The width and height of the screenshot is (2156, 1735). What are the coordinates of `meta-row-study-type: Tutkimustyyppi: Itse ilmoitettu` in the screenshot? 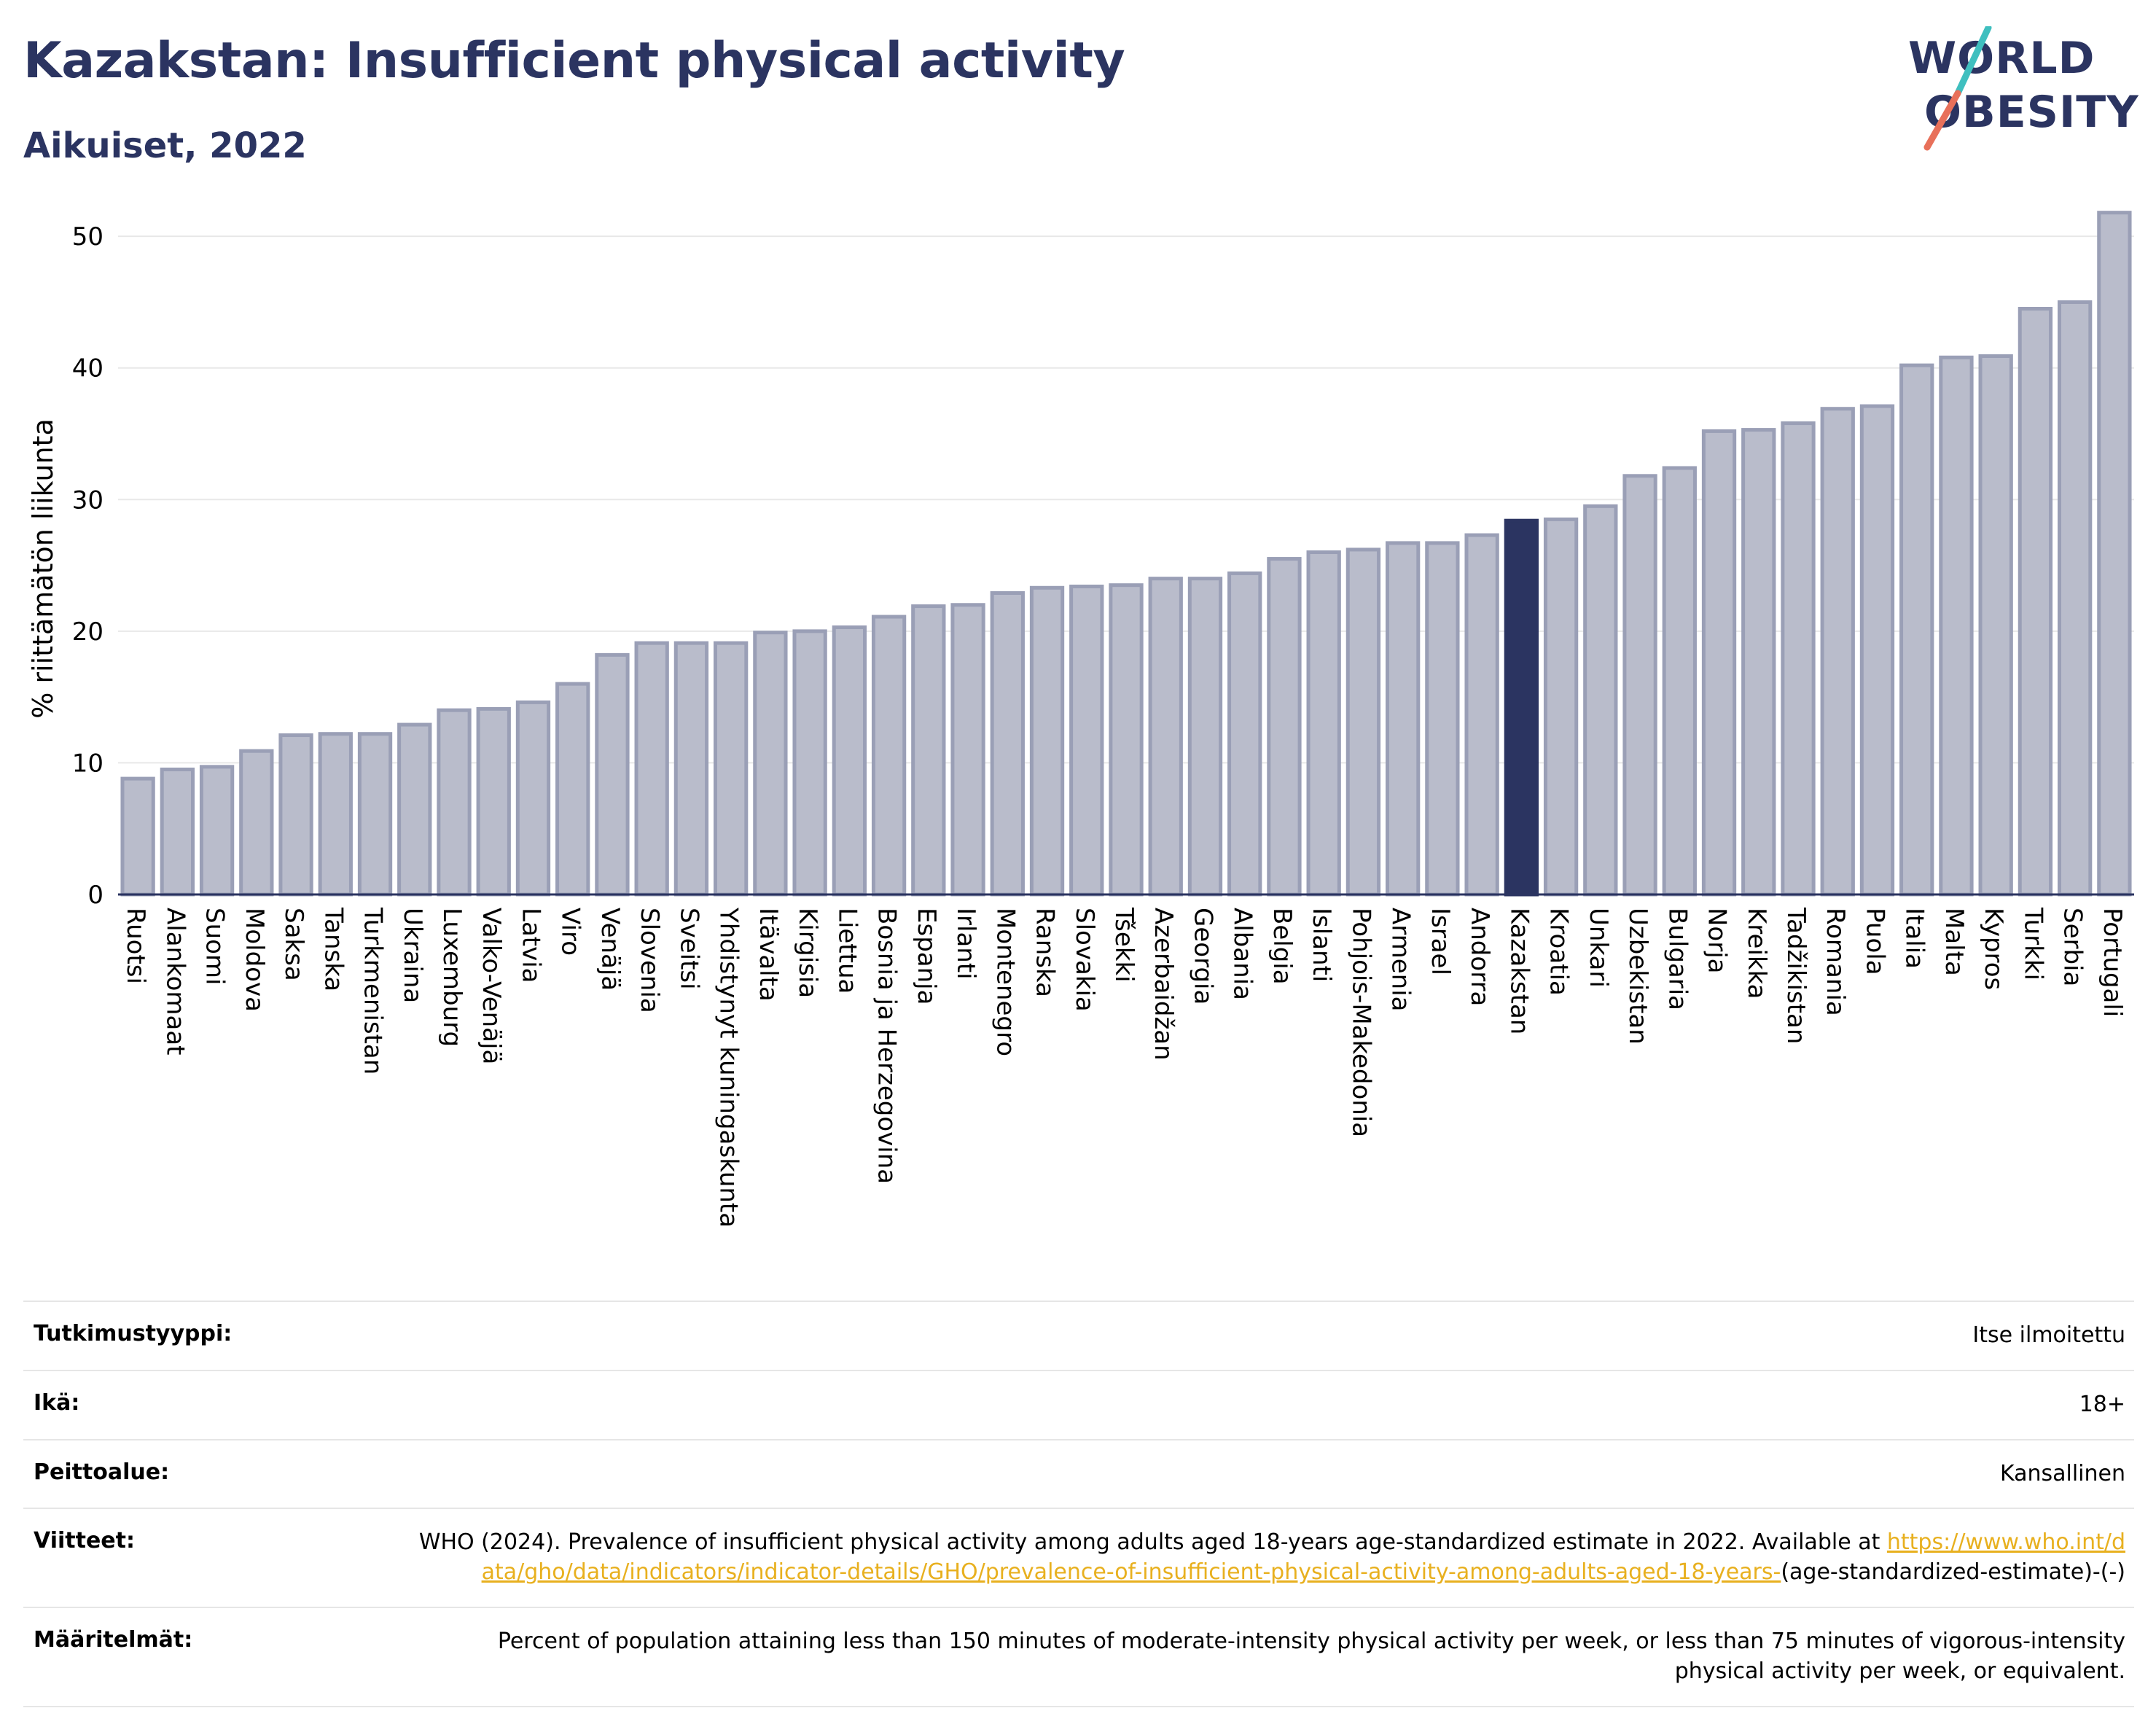 It's located at (1079, 1335).